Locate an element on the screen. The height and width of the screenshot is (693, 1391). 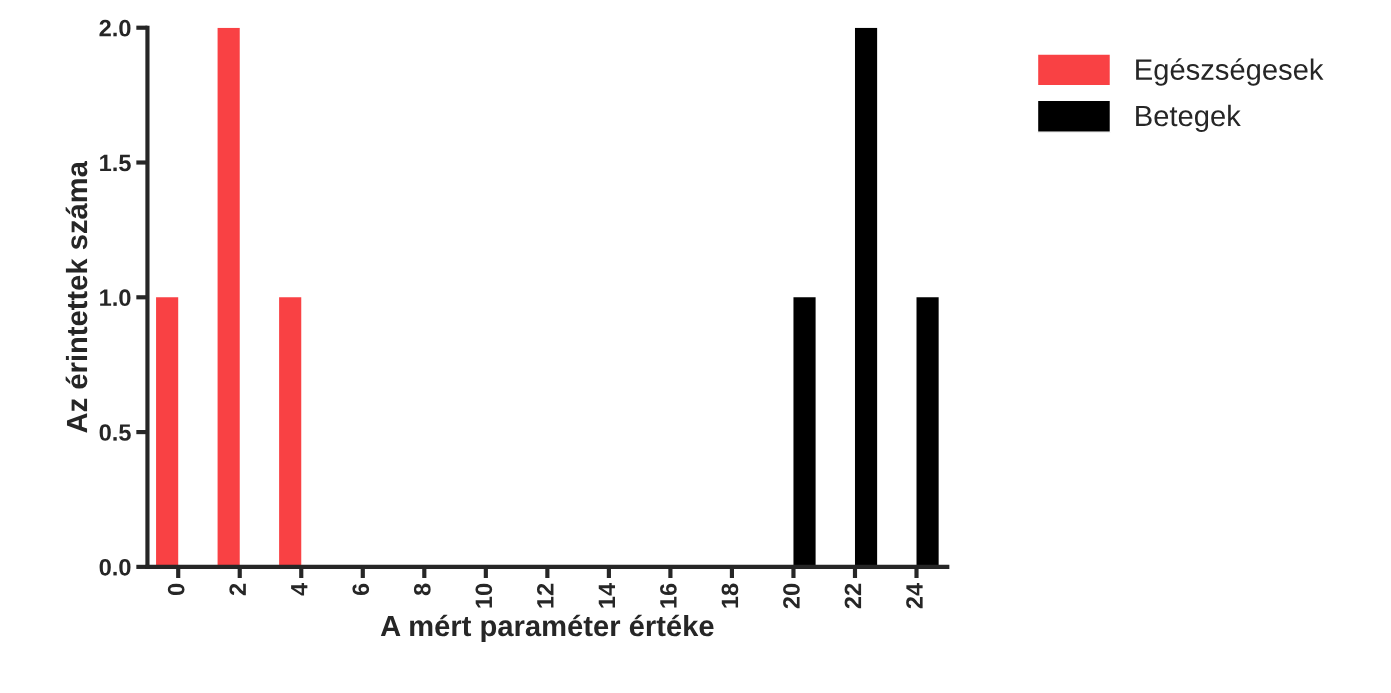
x-axis-title: A mért paraméter értéke is located at coordinates (547, 628).